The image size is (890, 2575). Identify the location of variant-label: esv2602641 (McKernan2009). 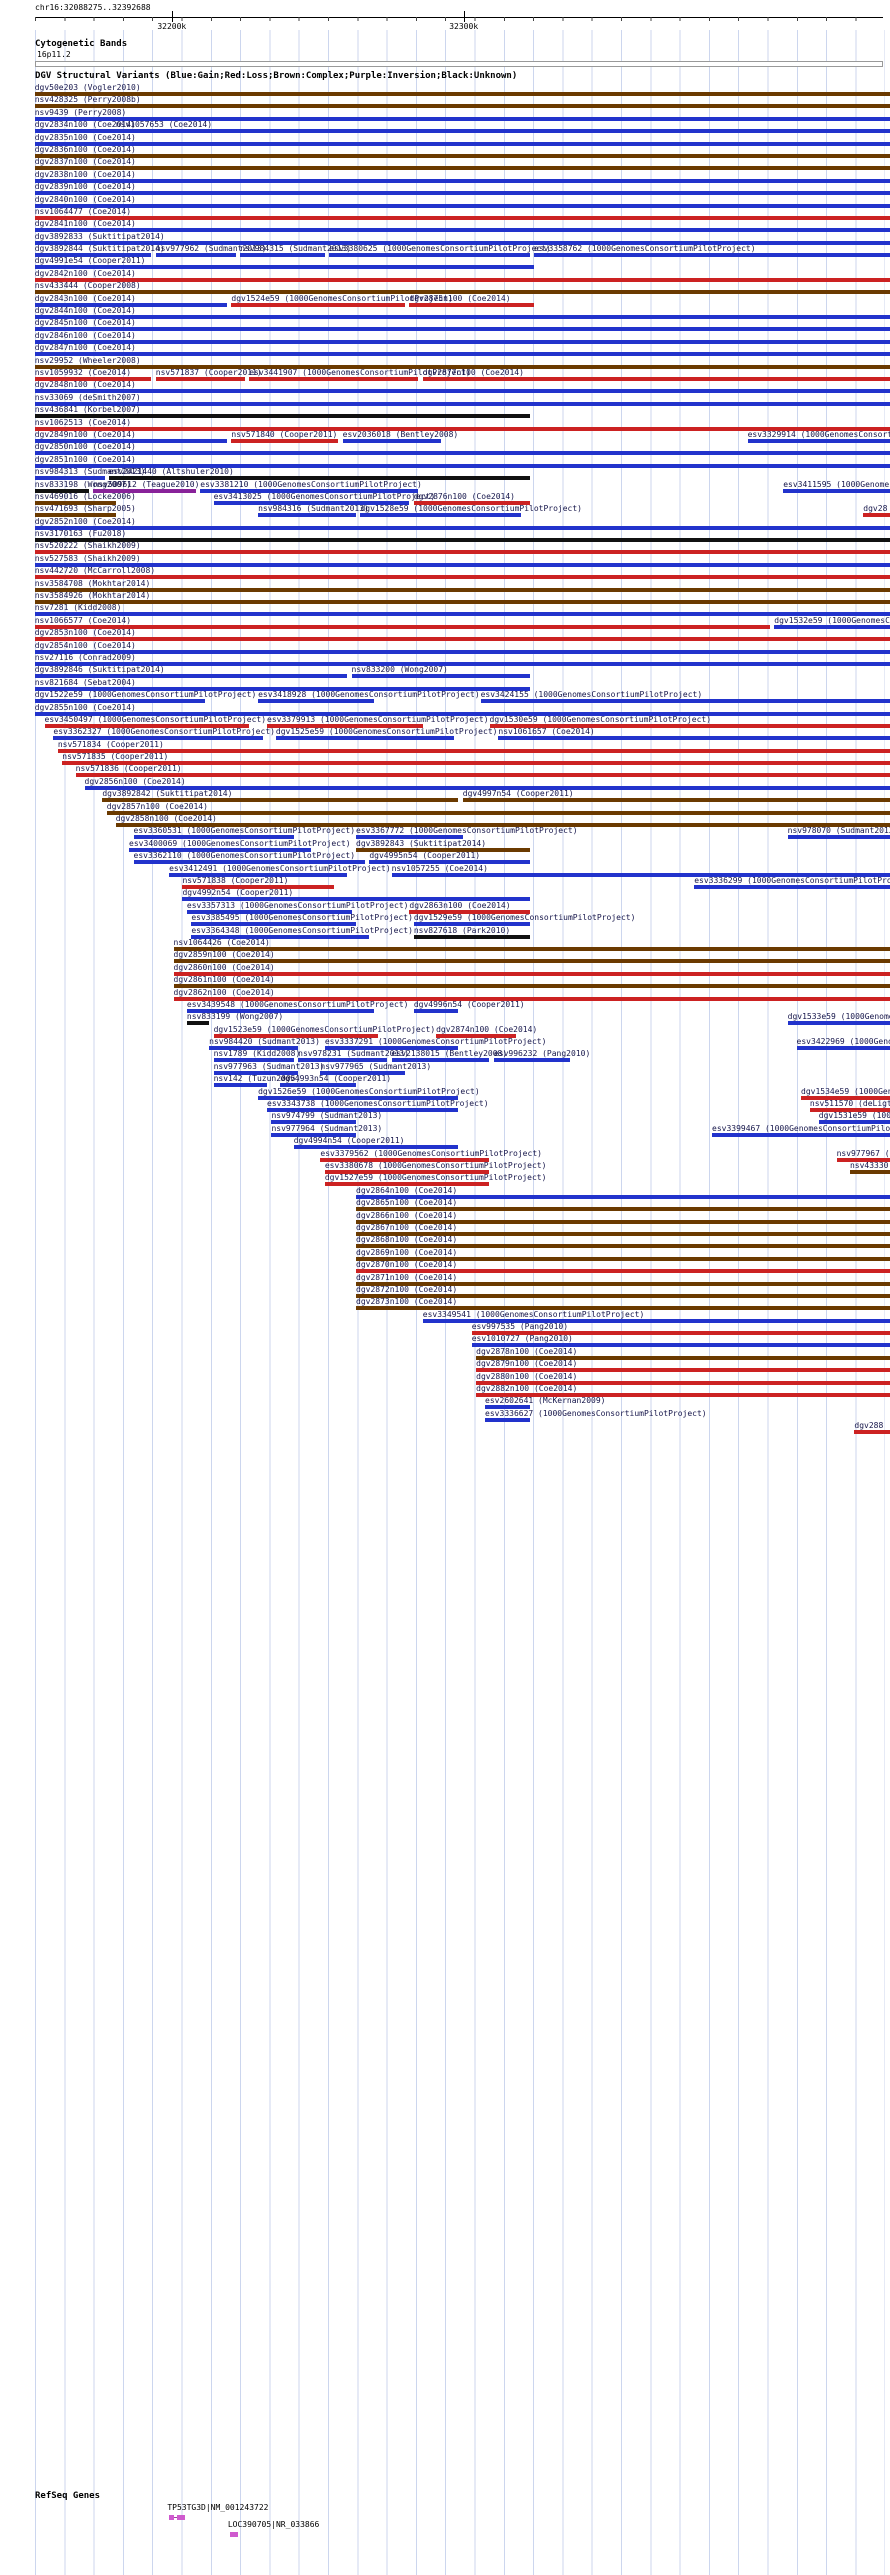
(545, 1401).